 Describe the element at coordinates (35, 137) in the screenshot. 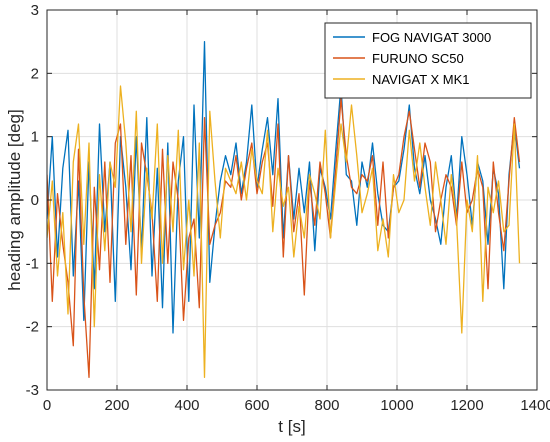

I see `y-tick-label: 1` at that location.